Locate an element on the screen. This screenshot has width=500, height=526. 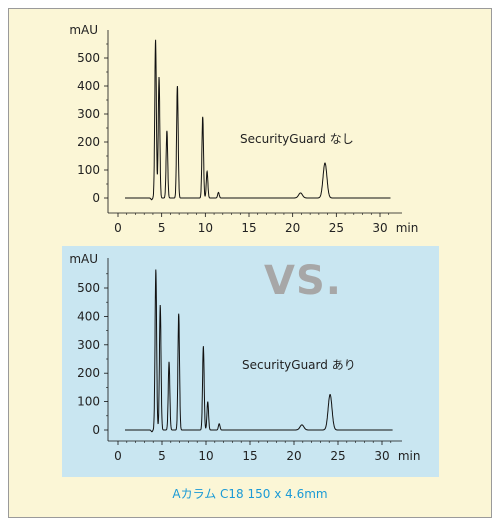
vs-label: VS. is located at coordinates (303, 281).